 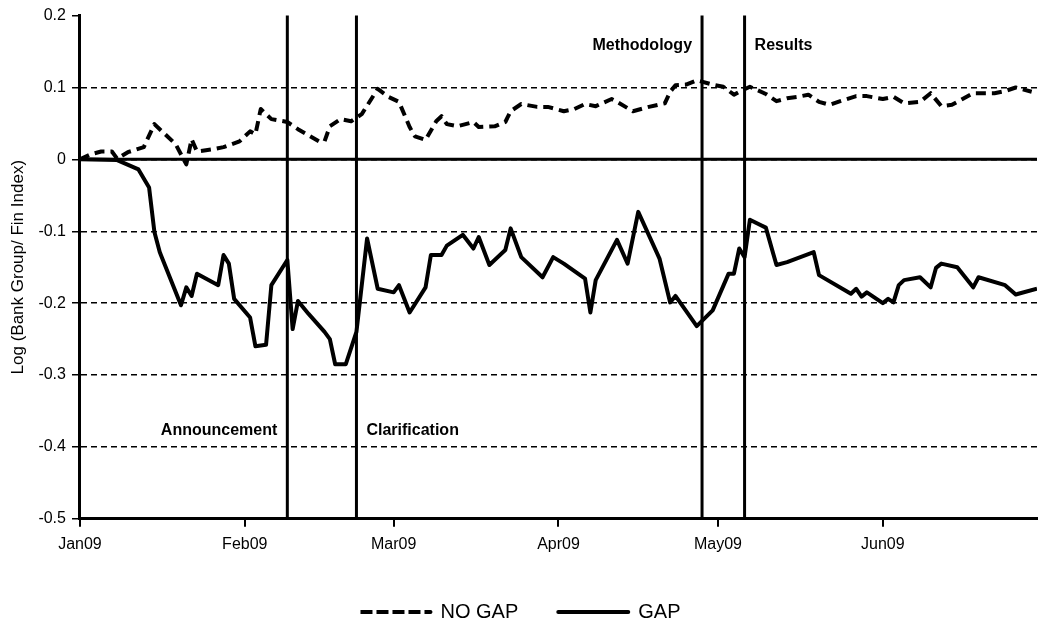 What do you see at coordinates (479, 610) in the screenshot?
I see `legend-label: NO GAP` at bounding box center [479, 610].